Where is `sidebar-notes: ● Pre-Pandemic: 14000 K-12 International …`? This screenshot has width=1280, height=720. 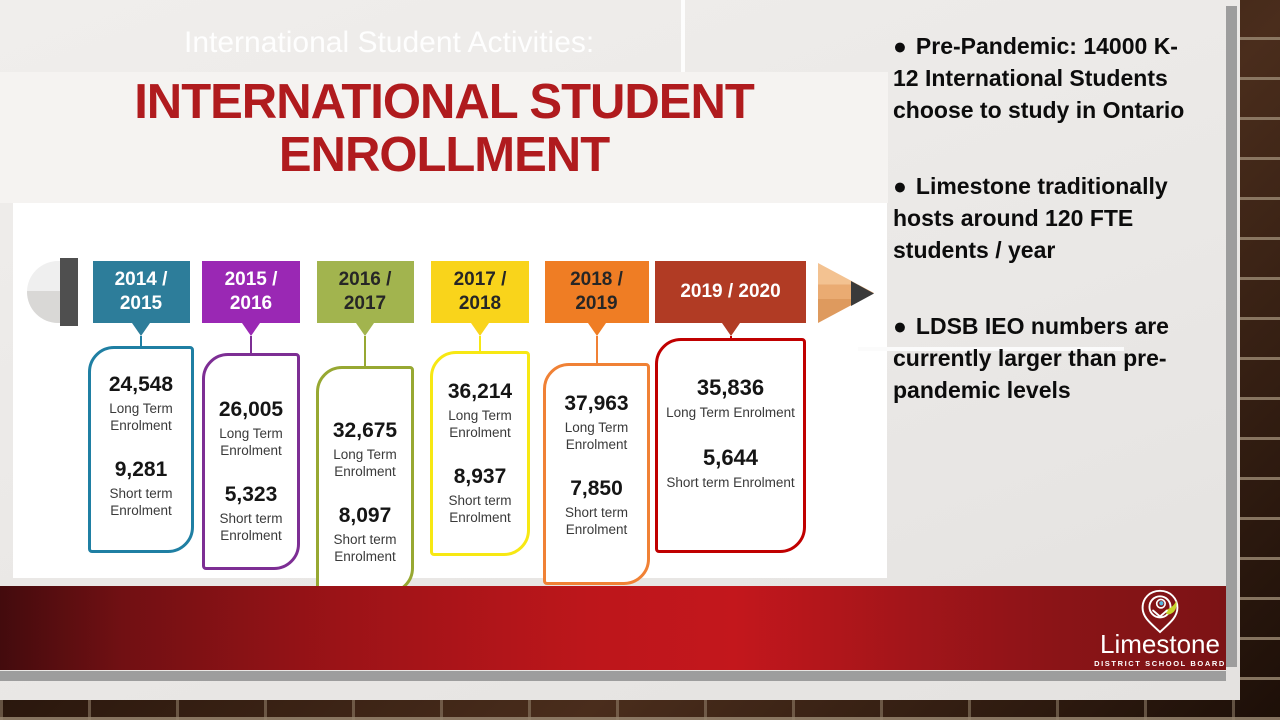 sidebar-notes: ● Pre-Pandemic: 14000 K-12 International … is located at coordinates (1043, 240).